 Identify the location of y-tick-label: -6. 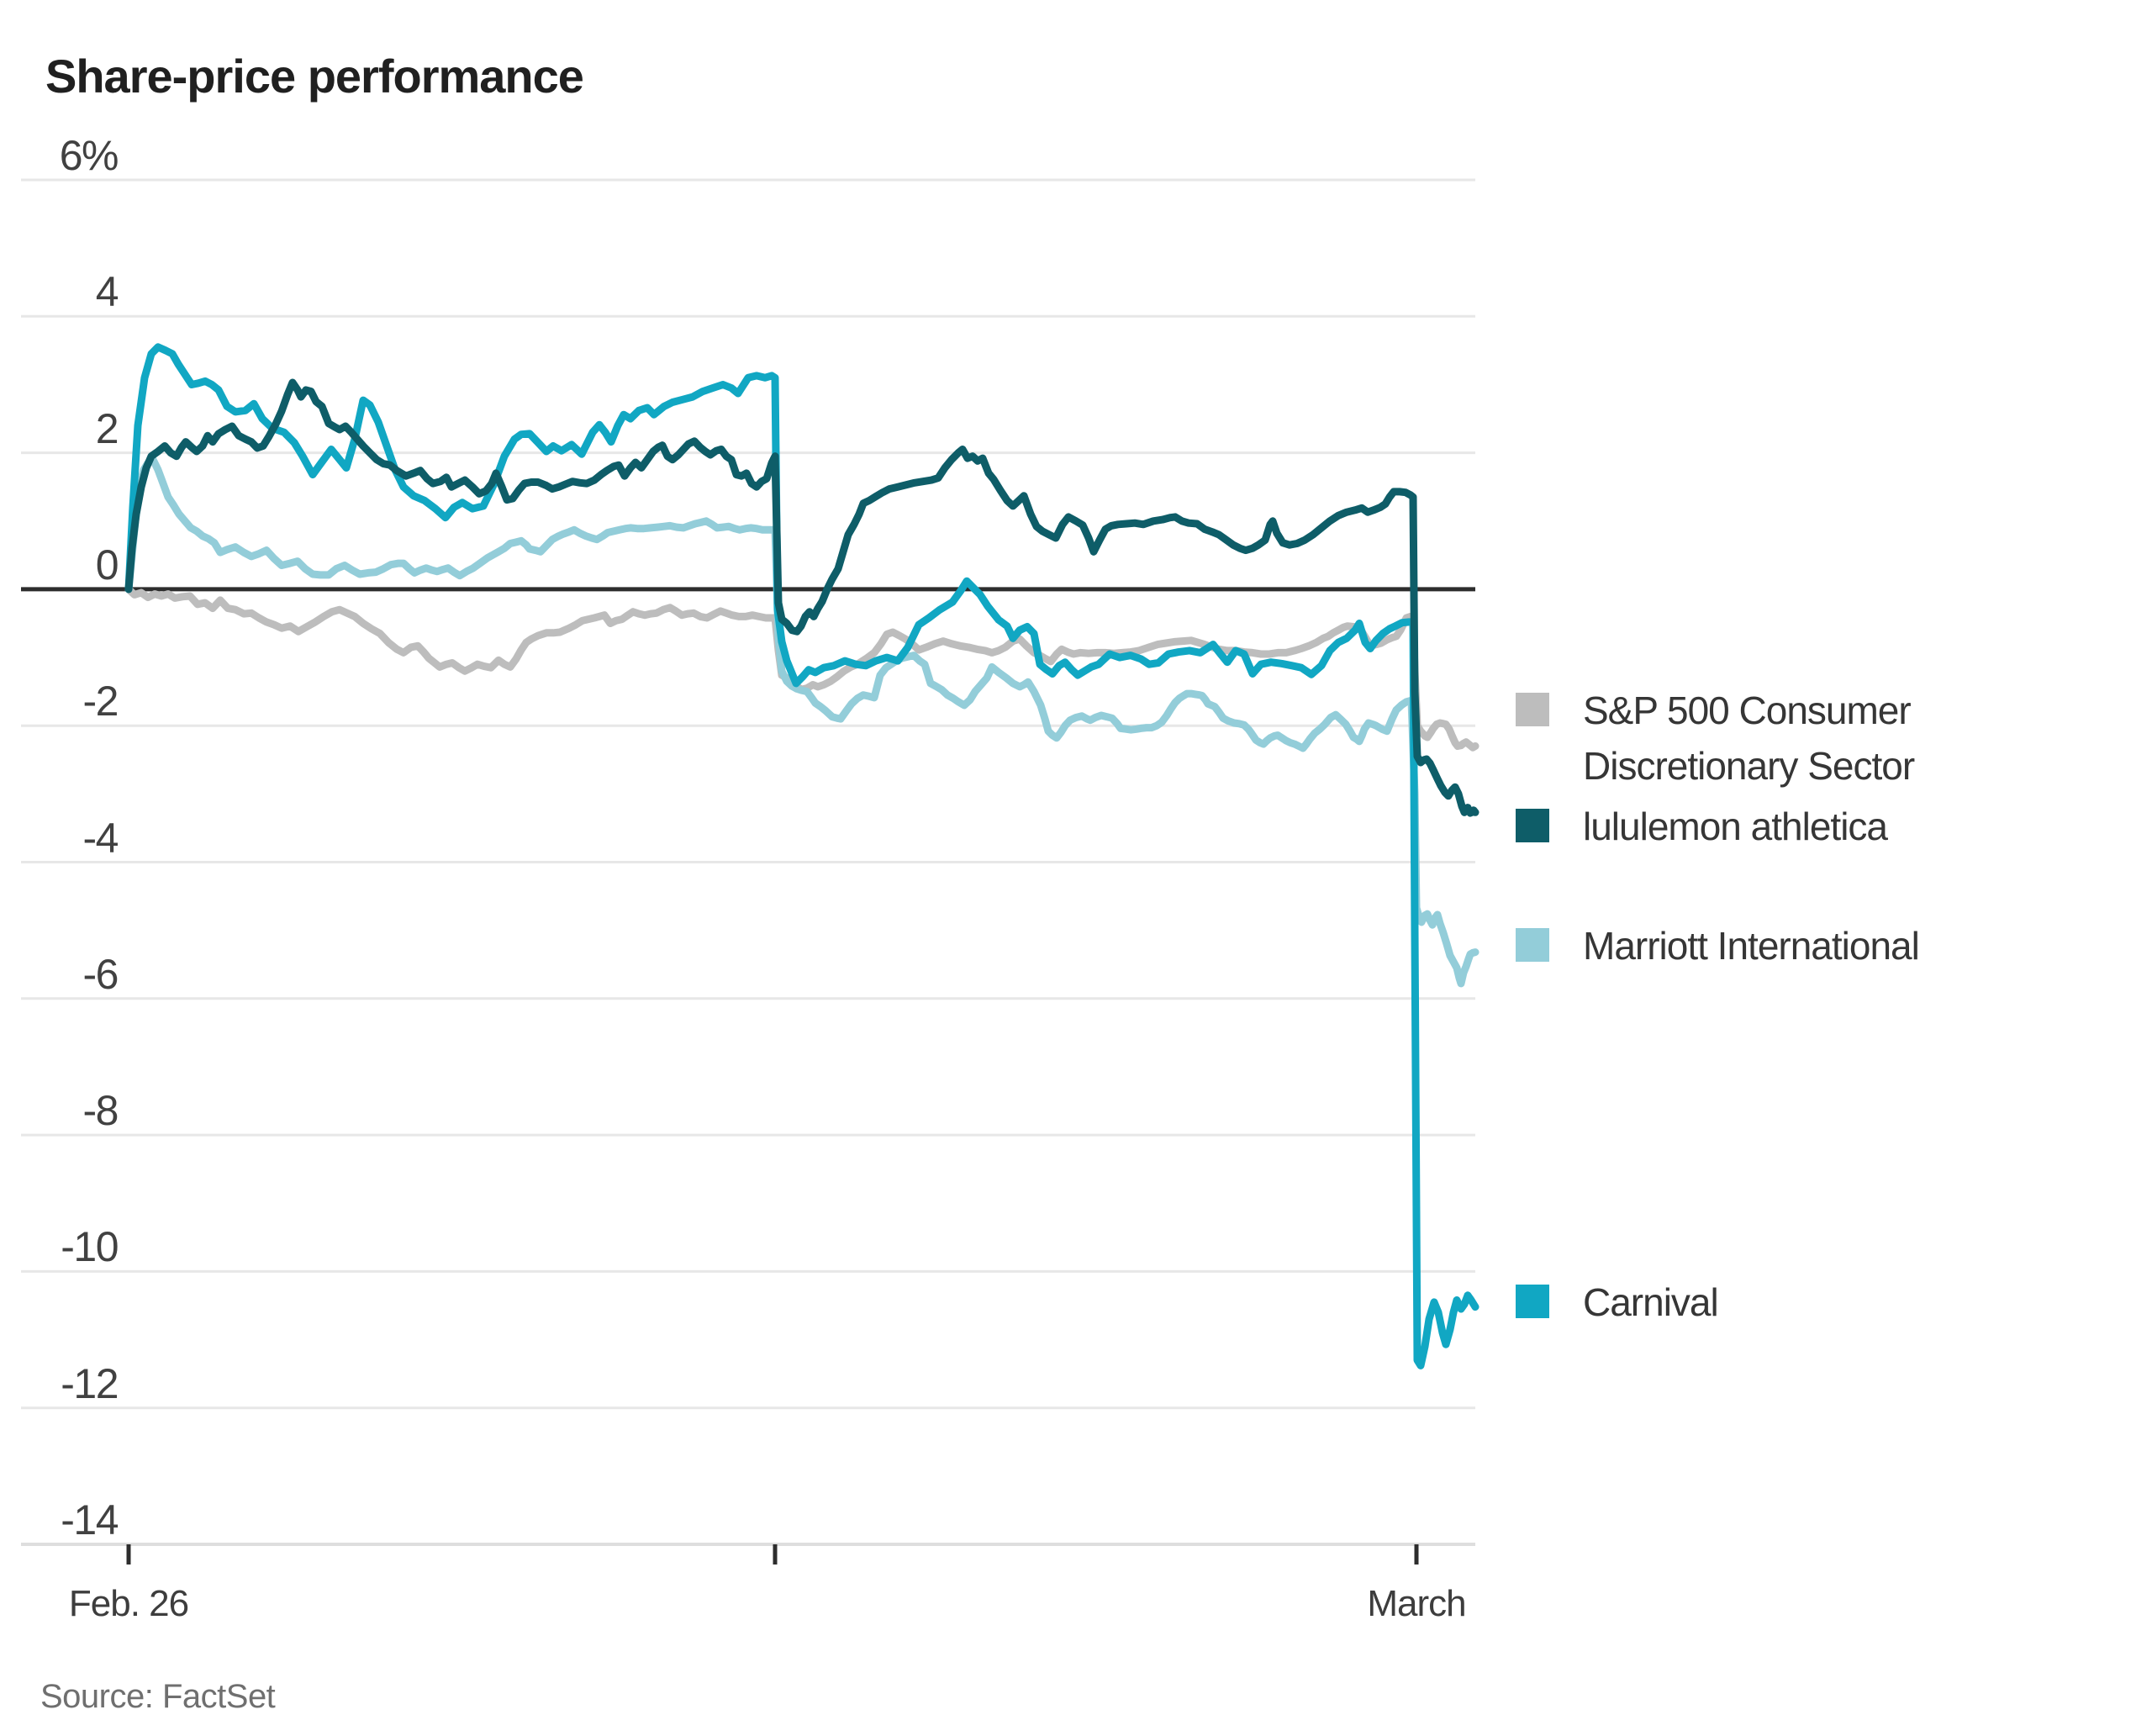
(100, 974).